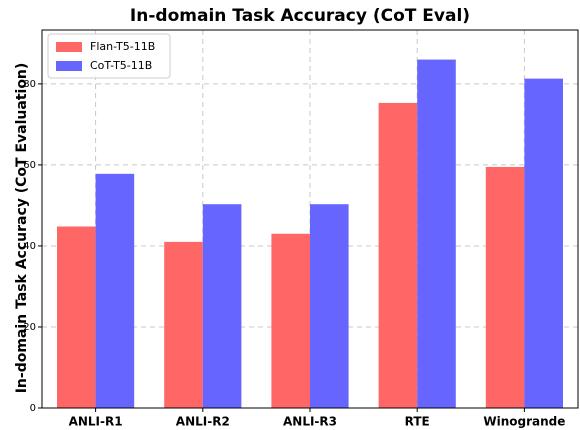  I want to click on chart-title: In-domain Task Accuracy (CoT Eval), so click(300, 16).